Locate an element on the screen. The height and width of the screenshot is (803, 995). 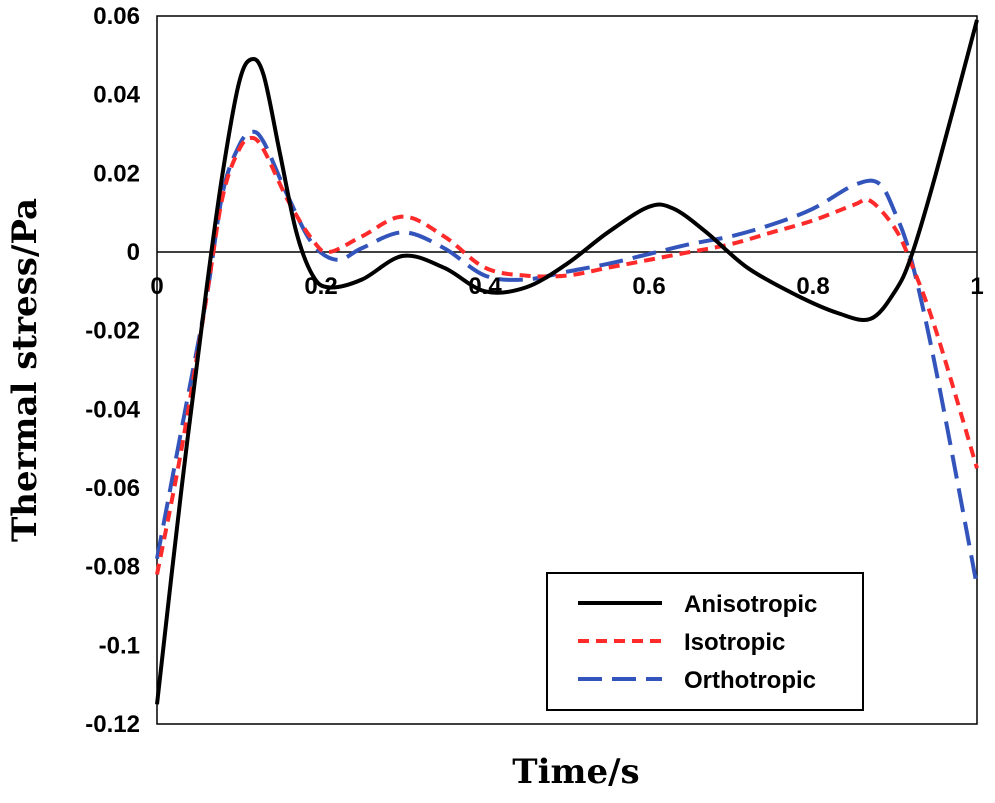
x-tick-label: 1 is located at coordinates (976, 286).